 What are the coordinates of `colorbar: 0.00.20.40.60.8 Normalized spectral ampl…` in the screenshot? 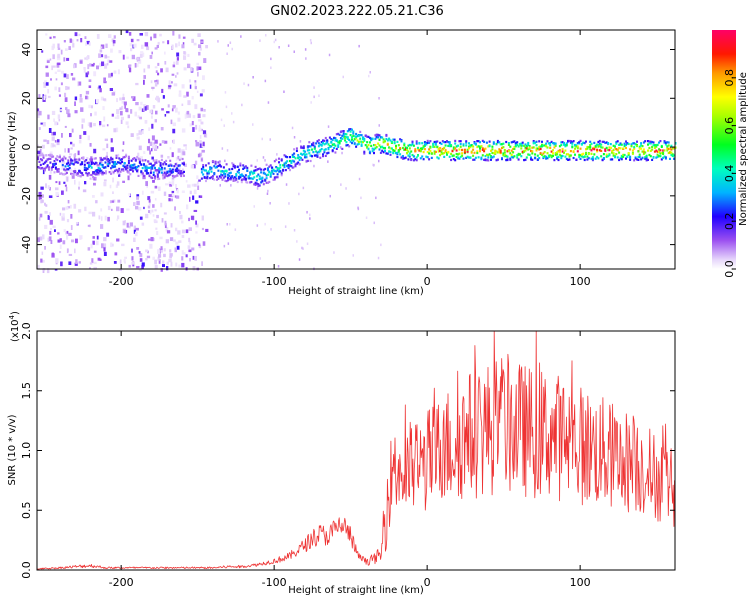 It's located at (730, 154).